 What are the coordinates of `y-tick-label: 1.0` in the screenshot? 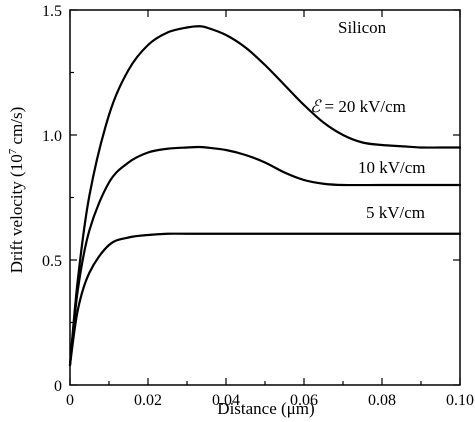 It's located at (52, 136).